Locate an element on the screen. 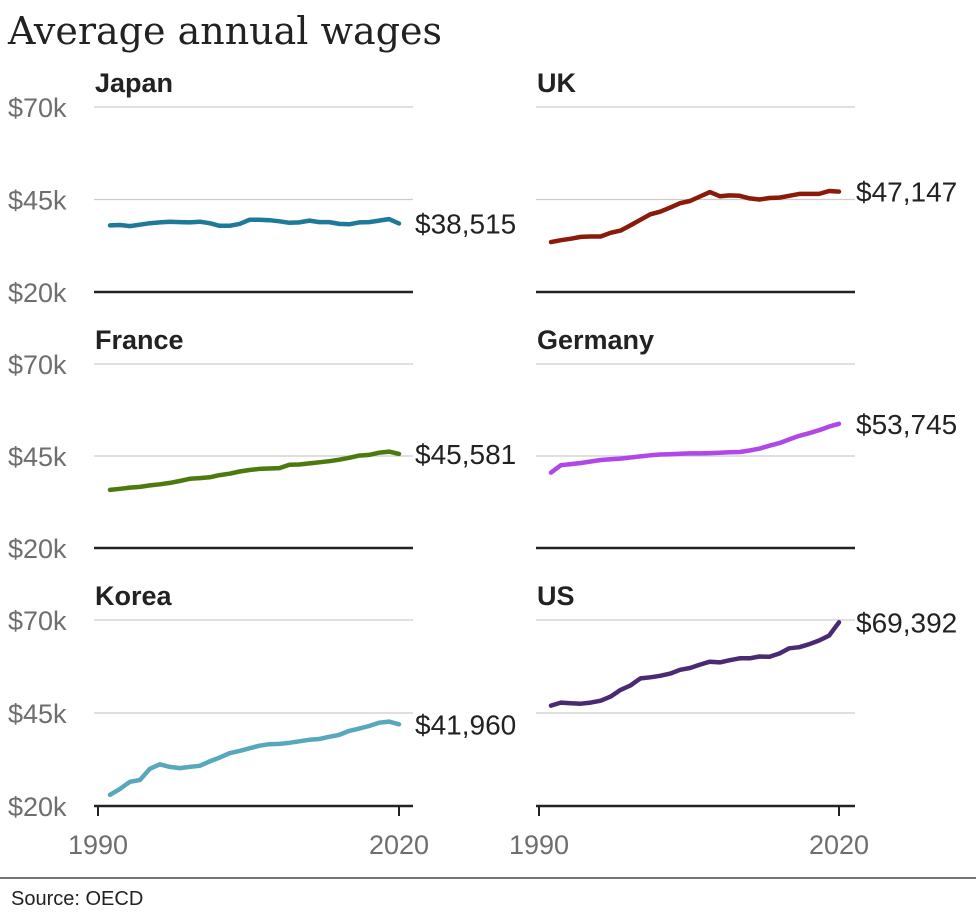 The width and height of the screenshot is (976, 915). panel-france: $70k $45k $20k France $45,581 is located at coordinates (262, 444).